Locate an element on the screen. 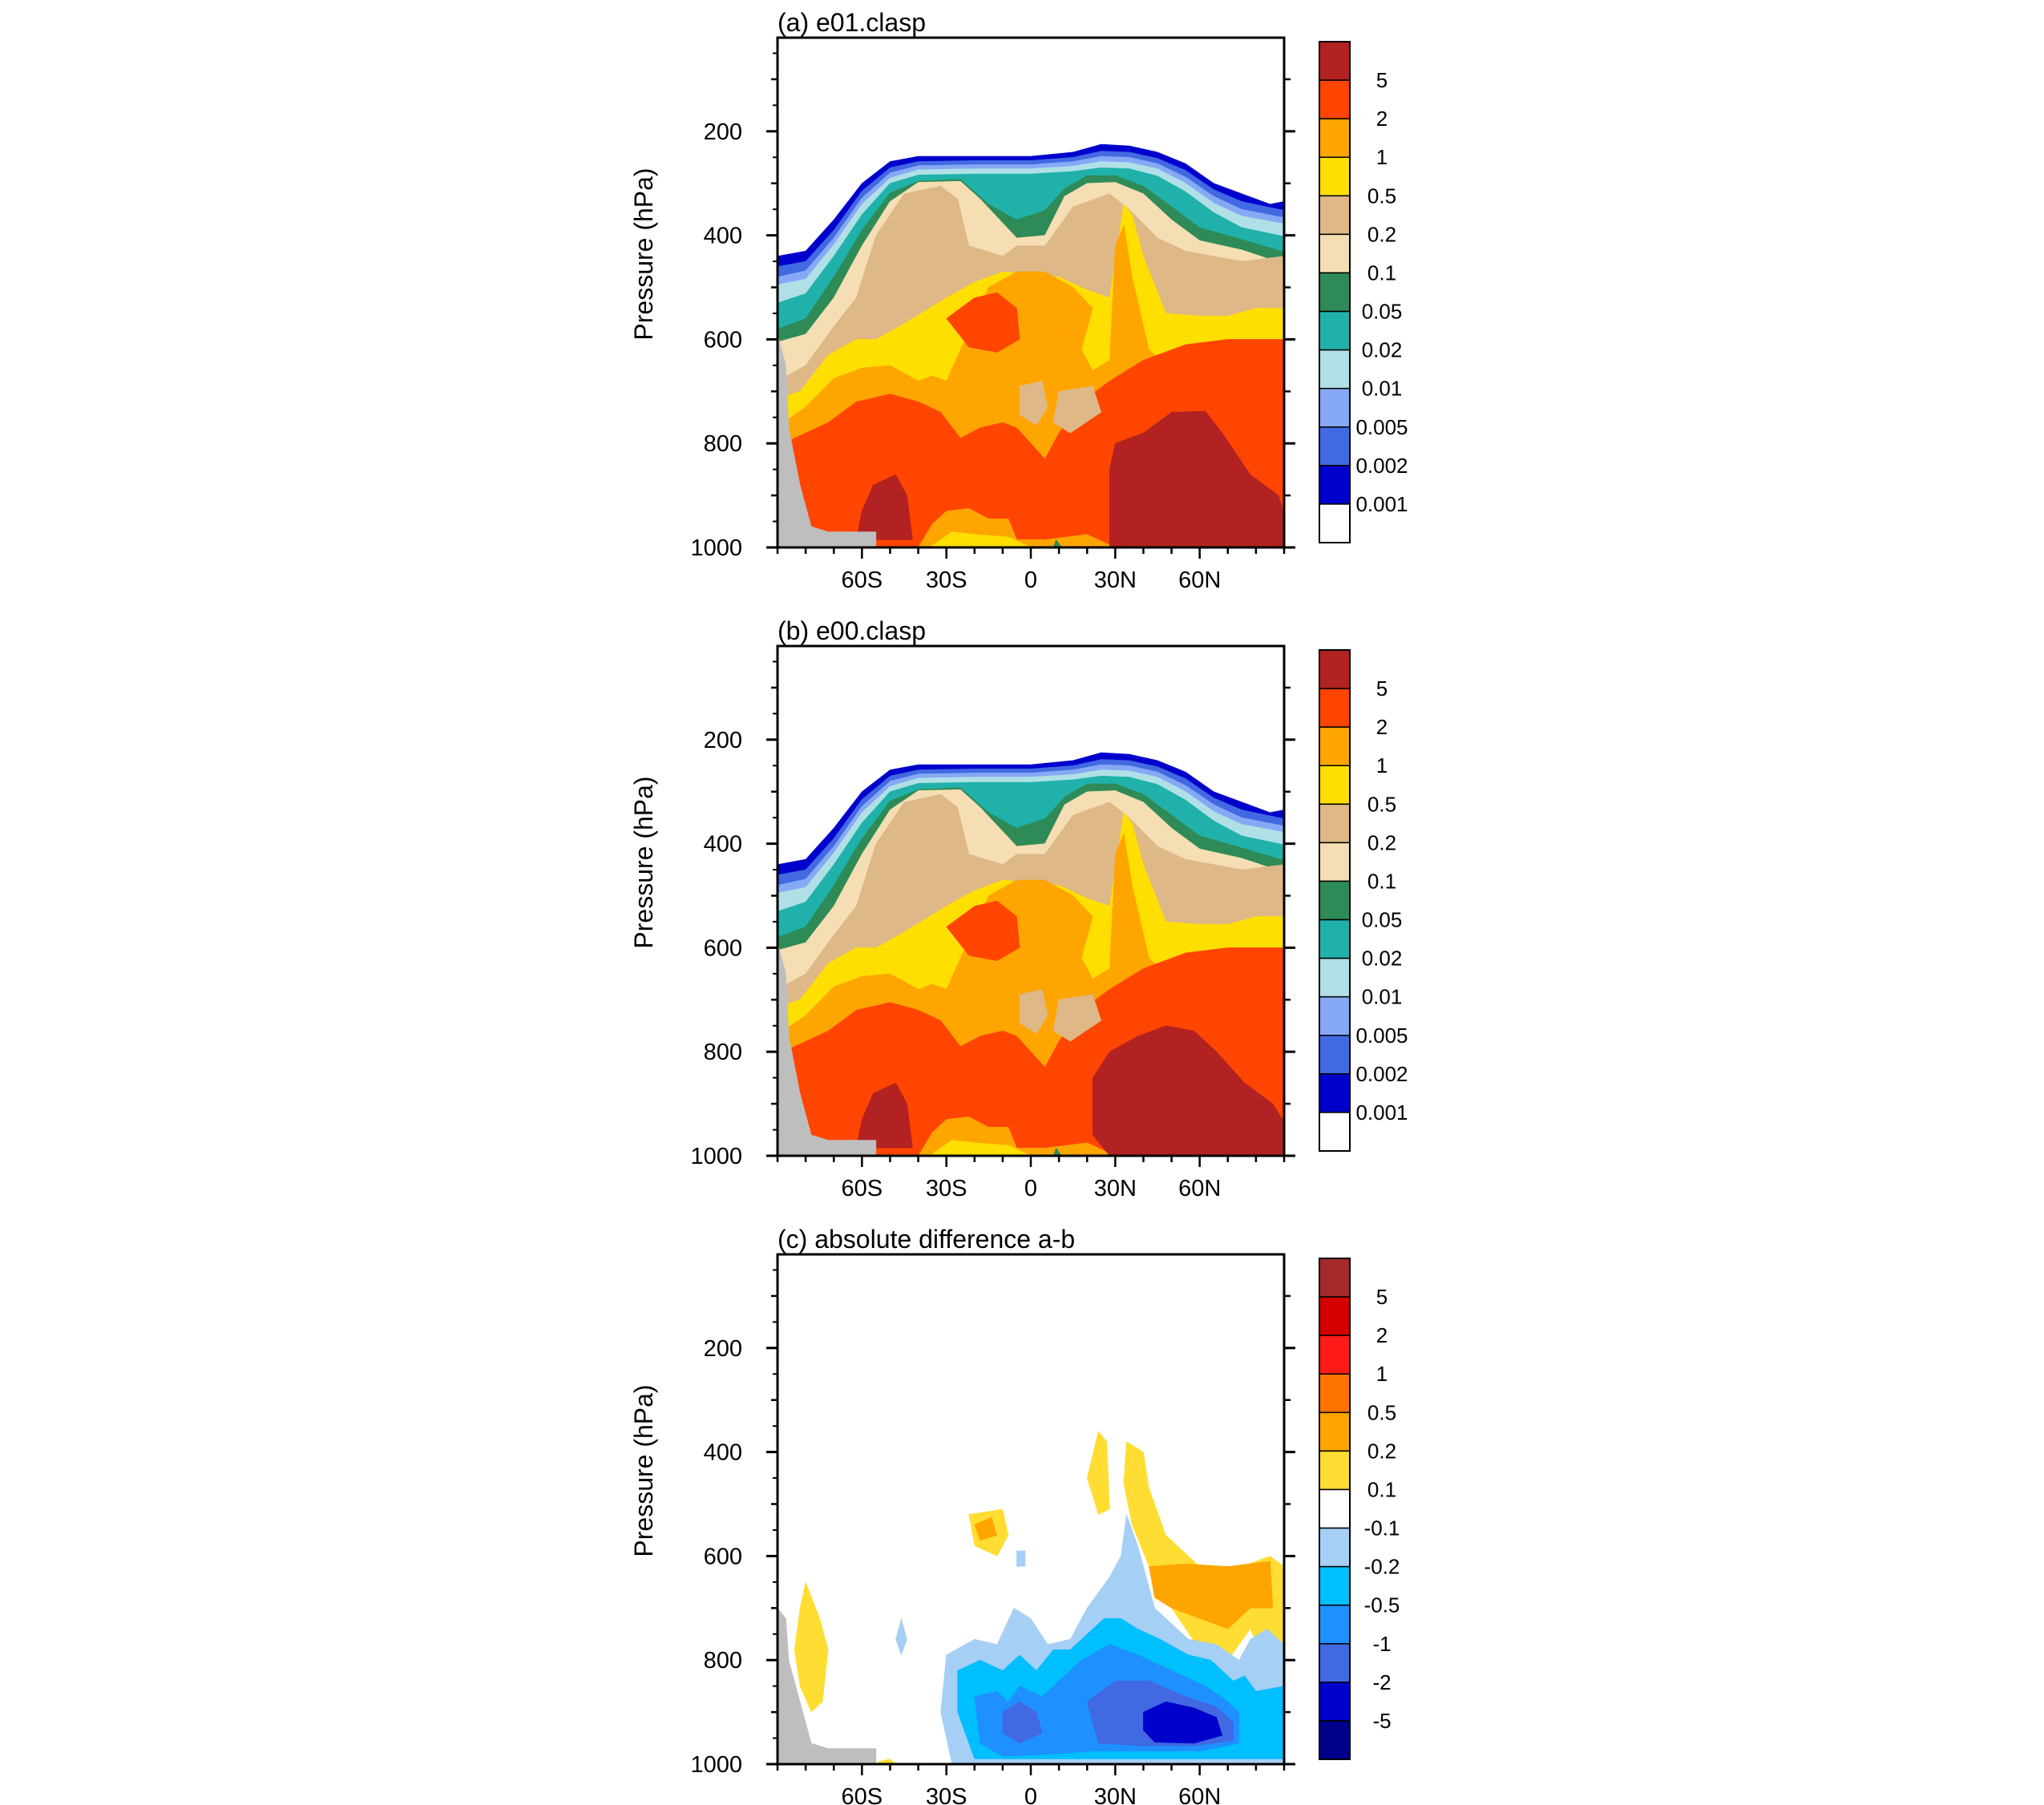 The width and height of the screenshot is (2044, 1805). colorbar-label: 5 is located at coordinates (1382, 80).